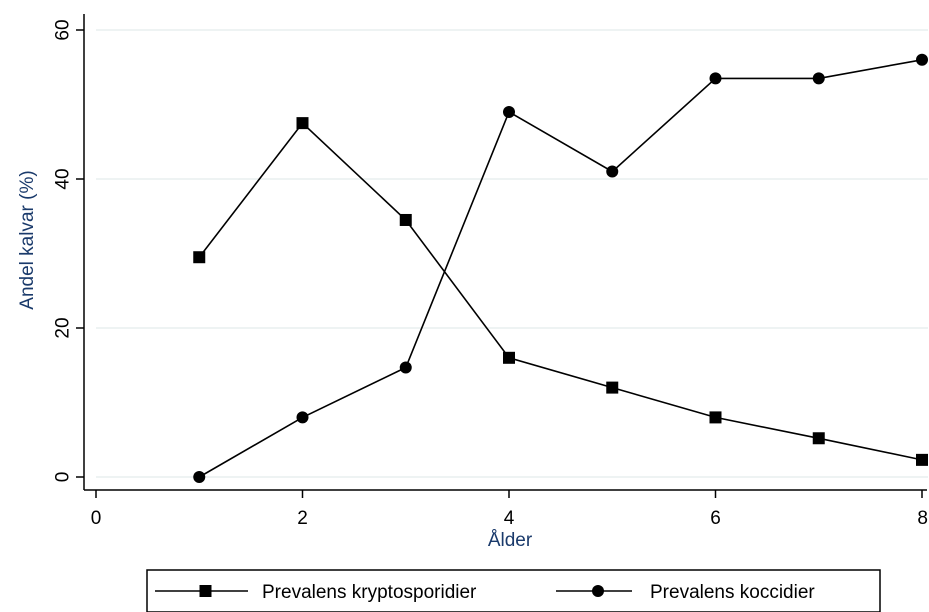  What do you see at coordinates (27, 239) in the screenshot?
I see `y-axis-title: Andel kalvar (%)` at bounding box center [27, 239].